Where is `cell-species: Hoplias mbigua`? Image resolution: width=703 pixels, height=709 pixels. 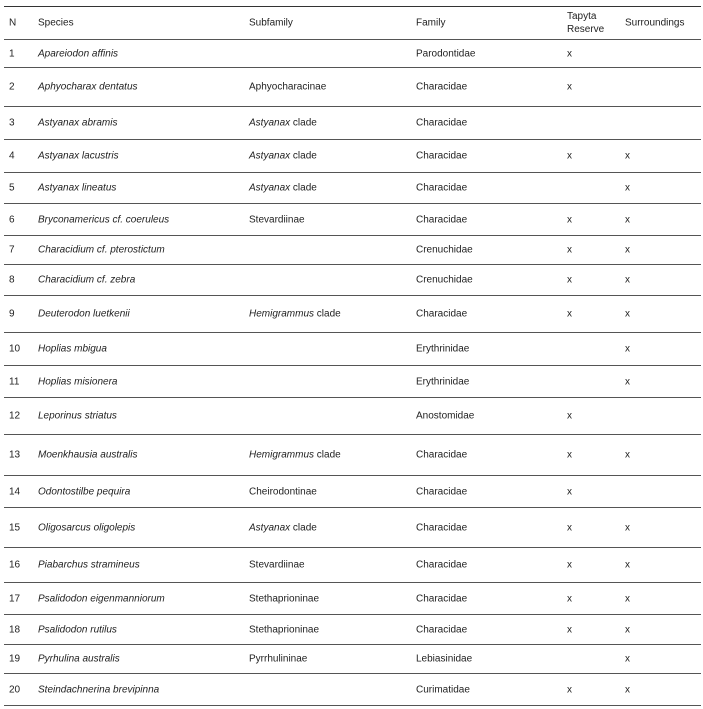 cell-species: Hoplias mbigua is located at coordinates (72, 349).